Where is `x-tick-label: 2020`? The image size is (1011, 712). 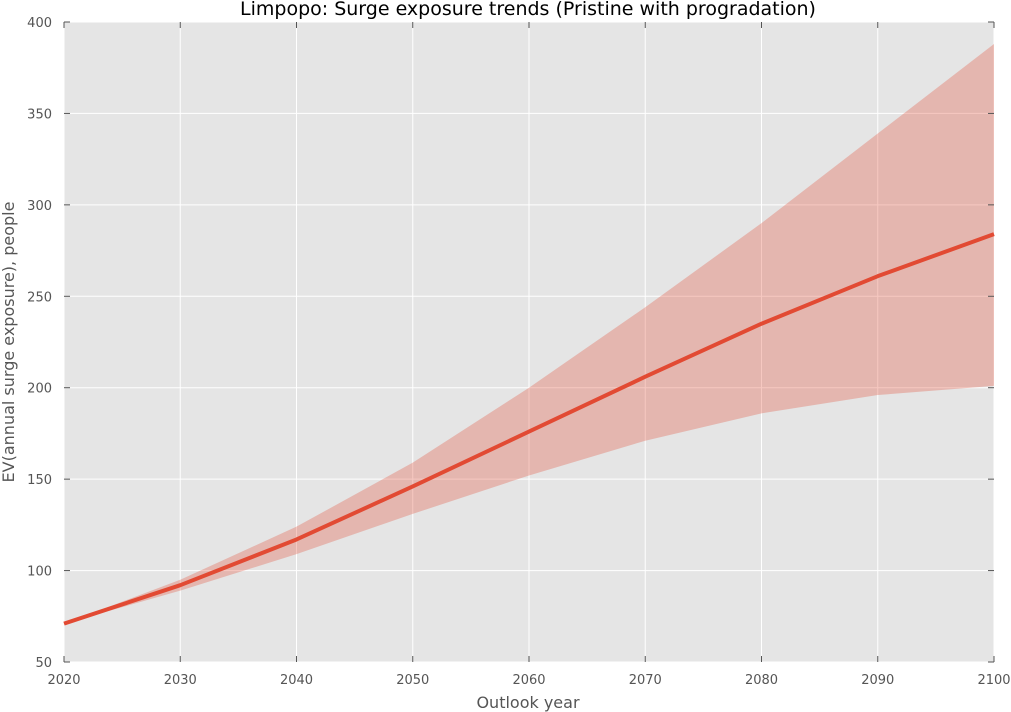 x-tick-label: 2020 is located at coordinates (63, 680).